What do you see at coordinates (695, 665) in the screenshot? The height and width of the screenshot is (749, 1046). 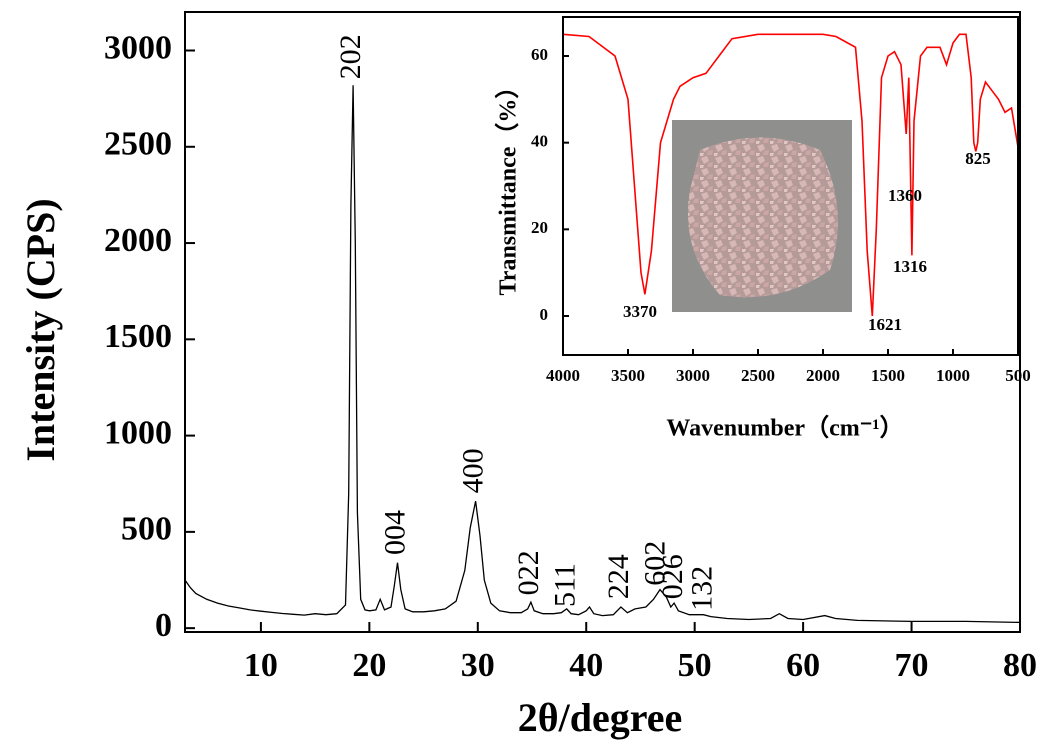 I see `x-tick-label: 50` at bounding box center [695, 665].